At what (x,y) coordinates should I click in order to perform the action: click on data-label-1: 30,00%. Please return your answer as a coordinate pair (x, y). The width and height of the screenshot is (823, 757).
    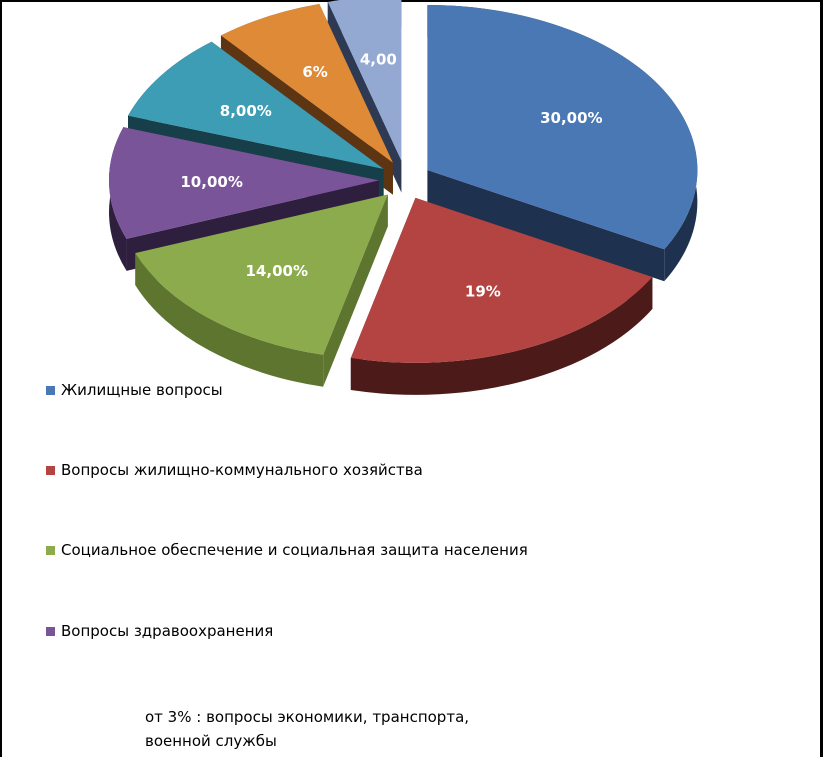
    Looking at the image, I should click on (571, 118).